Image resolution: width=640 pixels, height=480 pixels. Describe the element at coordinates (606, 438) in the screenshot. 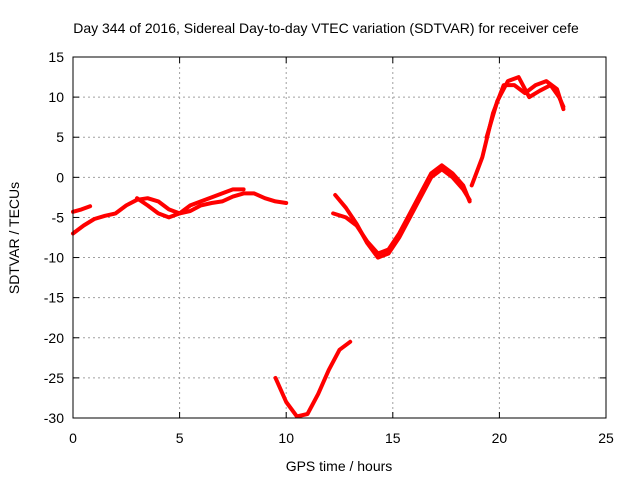

I see `x-tick-label-5: 25` at that location.